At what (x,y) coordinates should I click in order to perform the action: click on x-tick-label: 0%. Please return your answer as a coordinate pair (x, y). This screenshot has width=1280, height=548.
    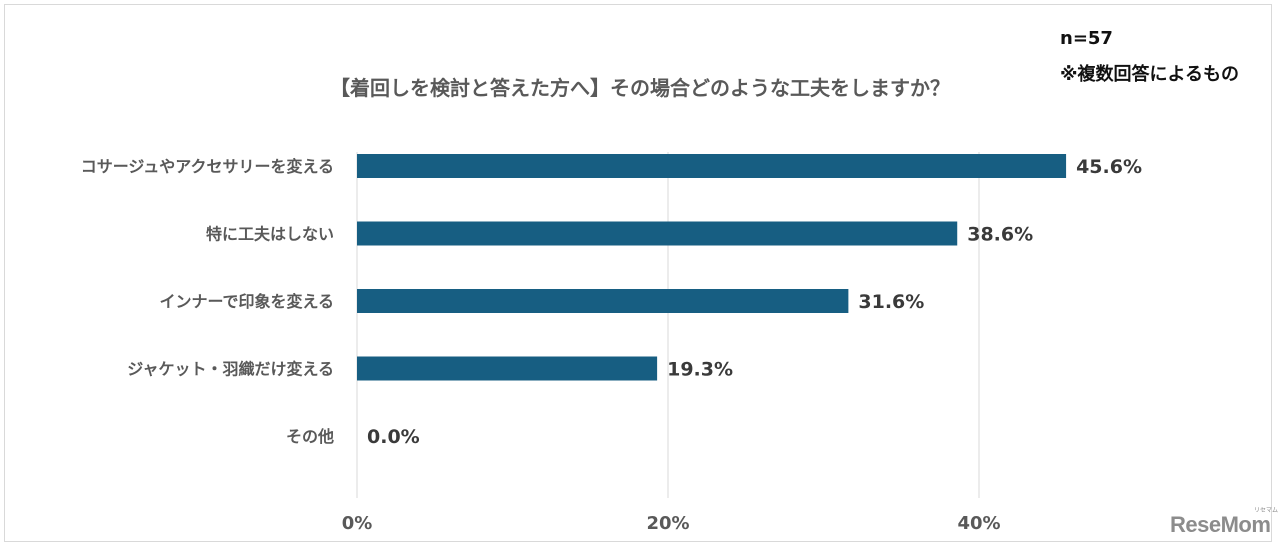
    Looking at the image, I should click on (357, 523).